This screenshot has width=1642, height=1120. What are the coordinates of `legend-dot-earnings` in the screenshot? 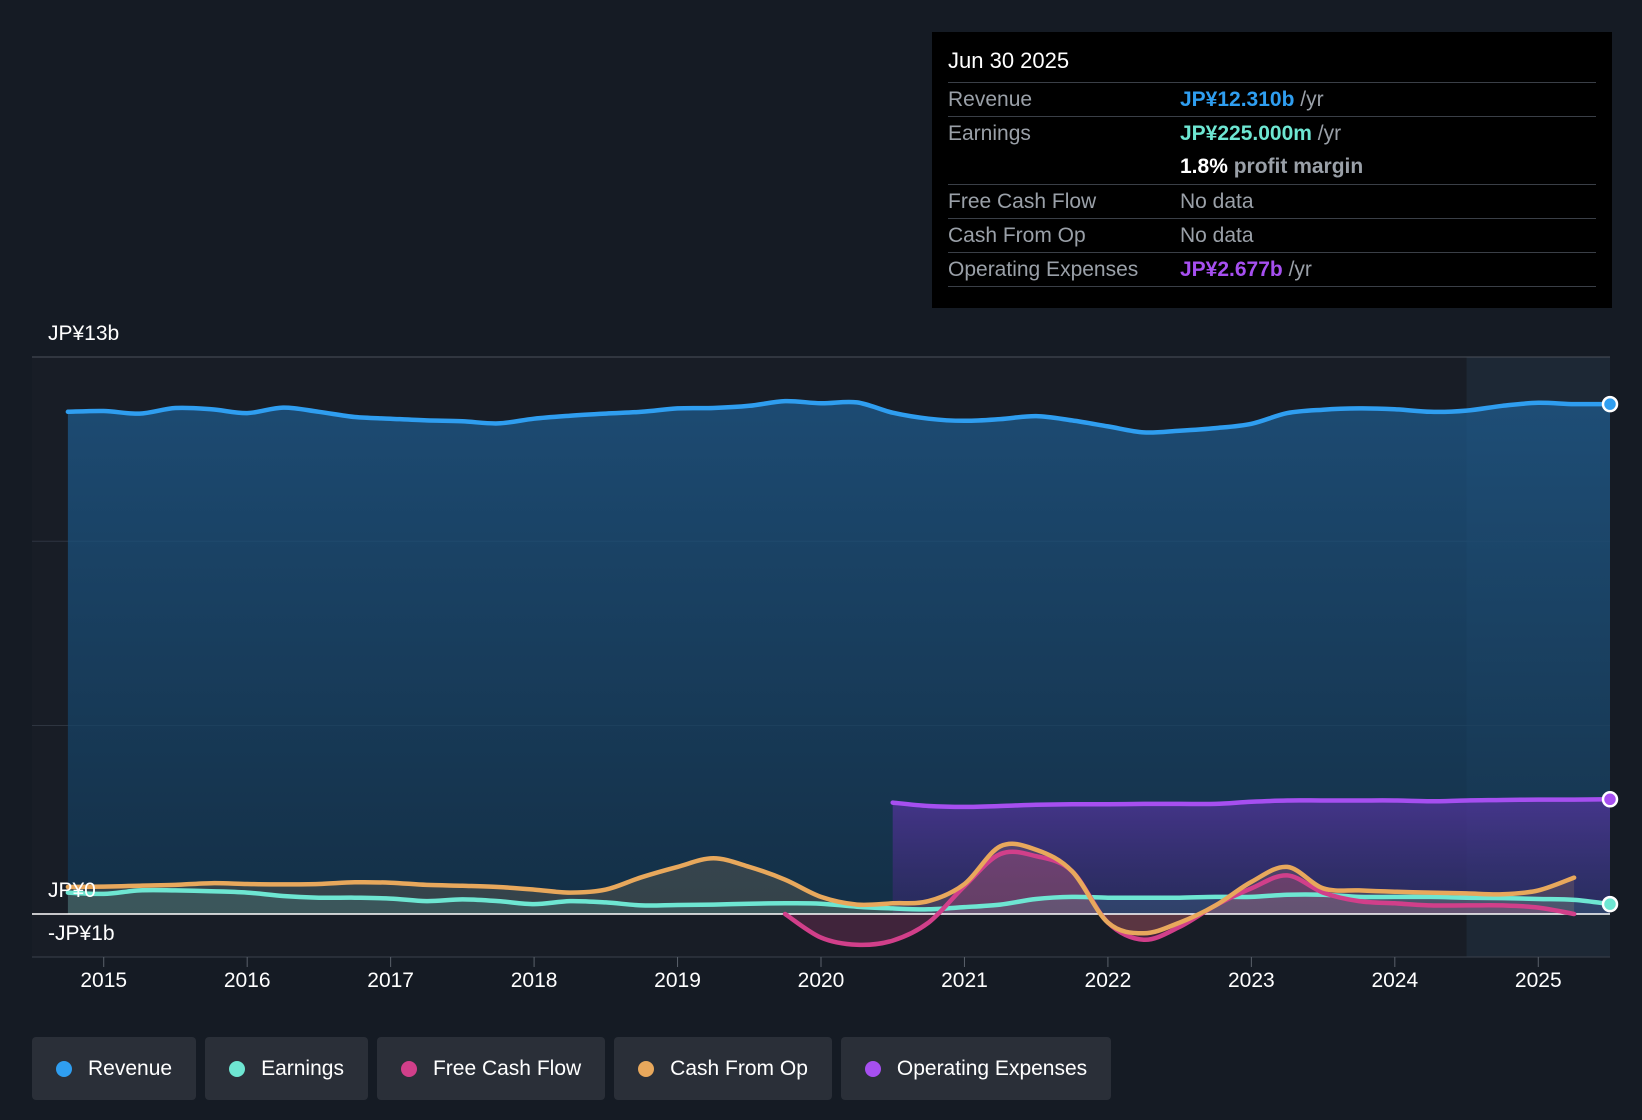 It's located at (237, 1068).